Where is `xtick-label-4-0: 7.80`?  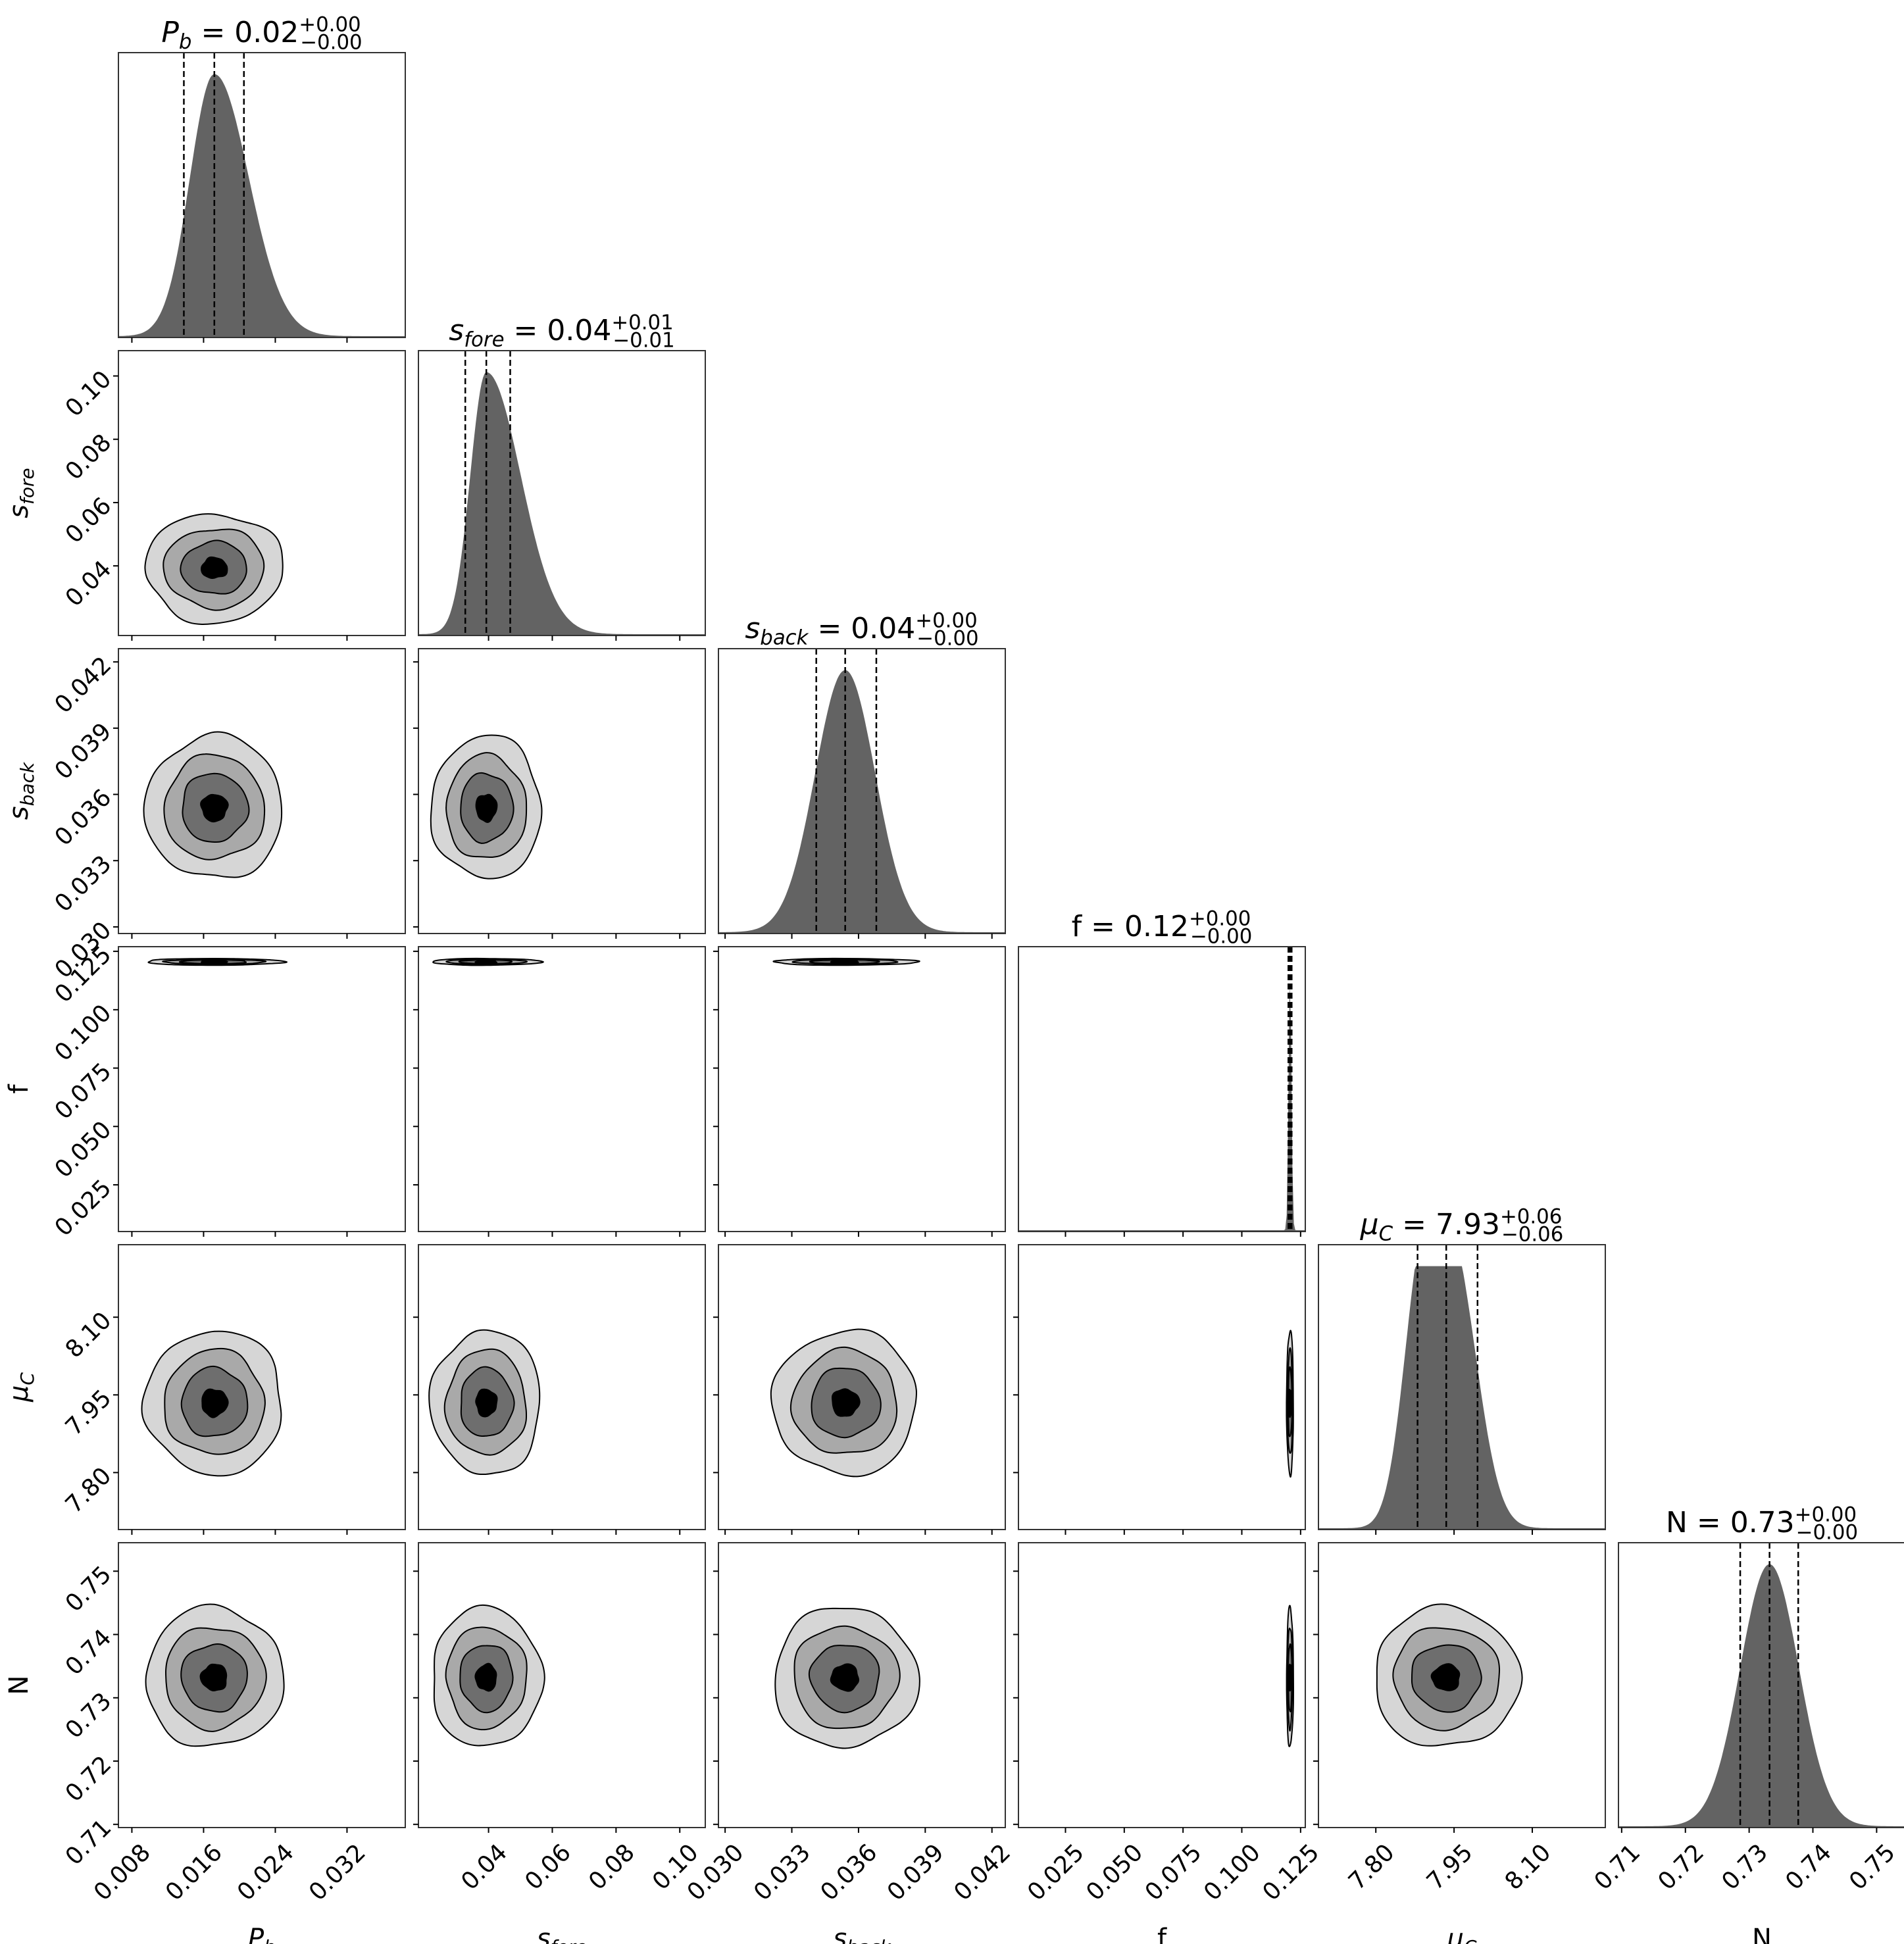
xtick-label-4-0: 7.80 is located at coordinates (1371, 1867).